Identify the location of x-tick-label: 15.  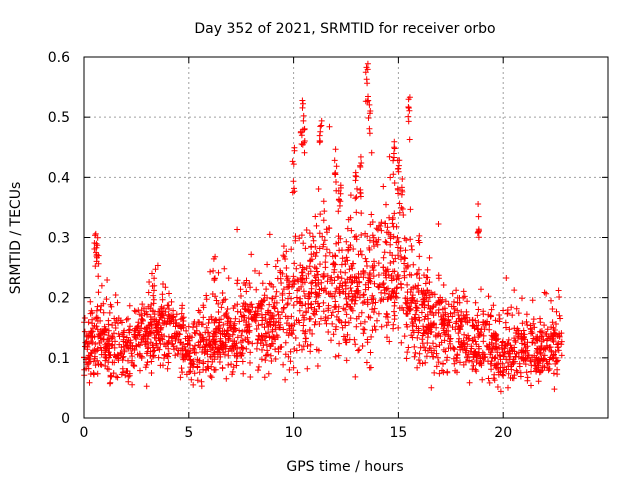
(398, 433).